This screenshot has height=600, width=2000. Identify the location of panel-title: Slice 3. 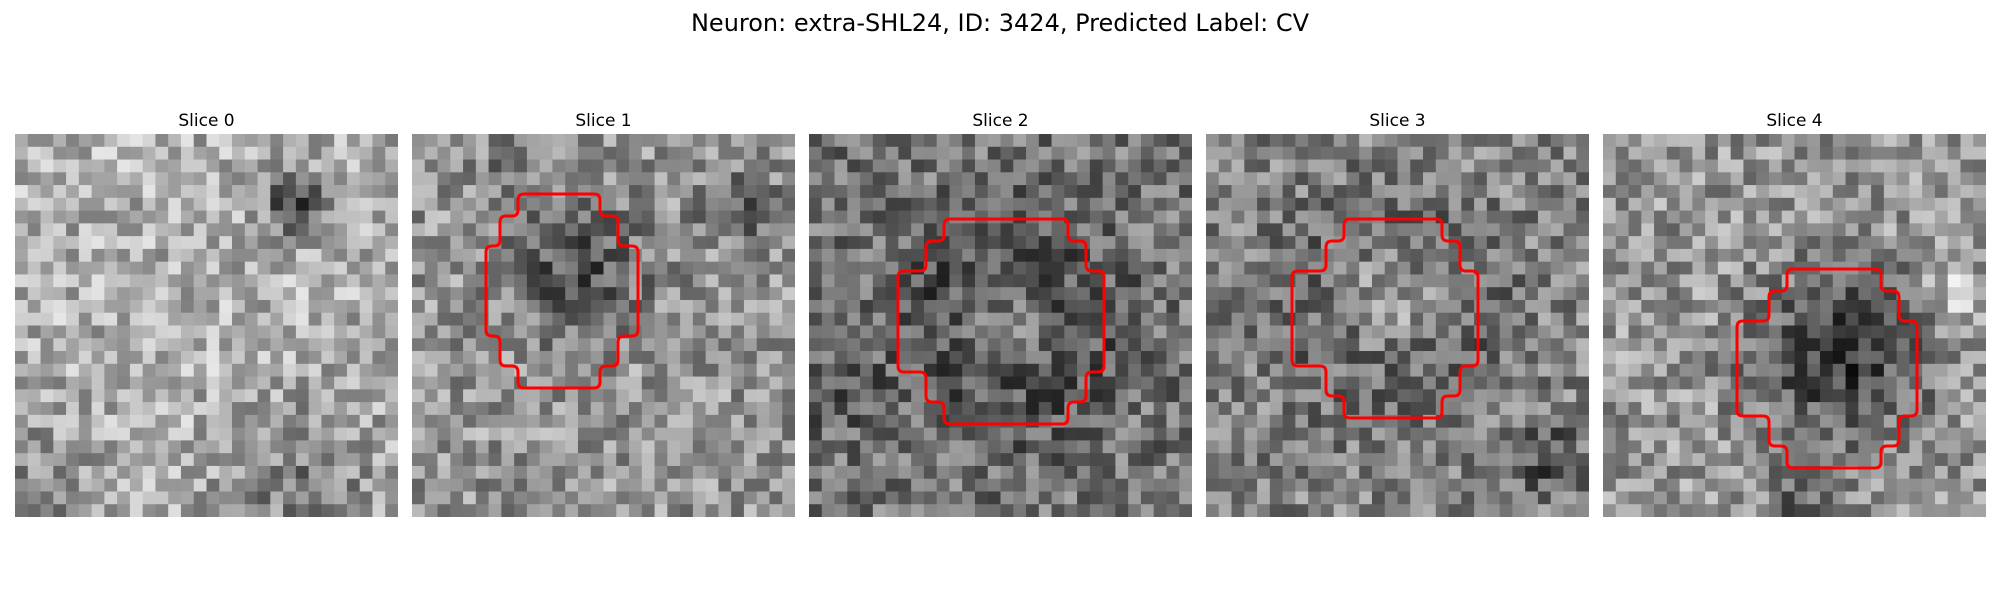
(1397, 121).